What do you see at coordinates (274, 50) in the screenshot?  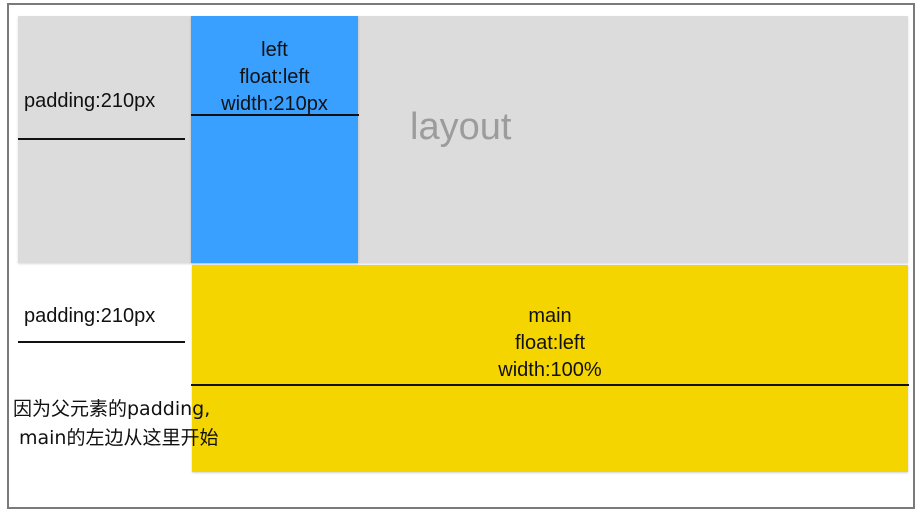 I see `left-box-title: left` at bounding box center [274, 50].